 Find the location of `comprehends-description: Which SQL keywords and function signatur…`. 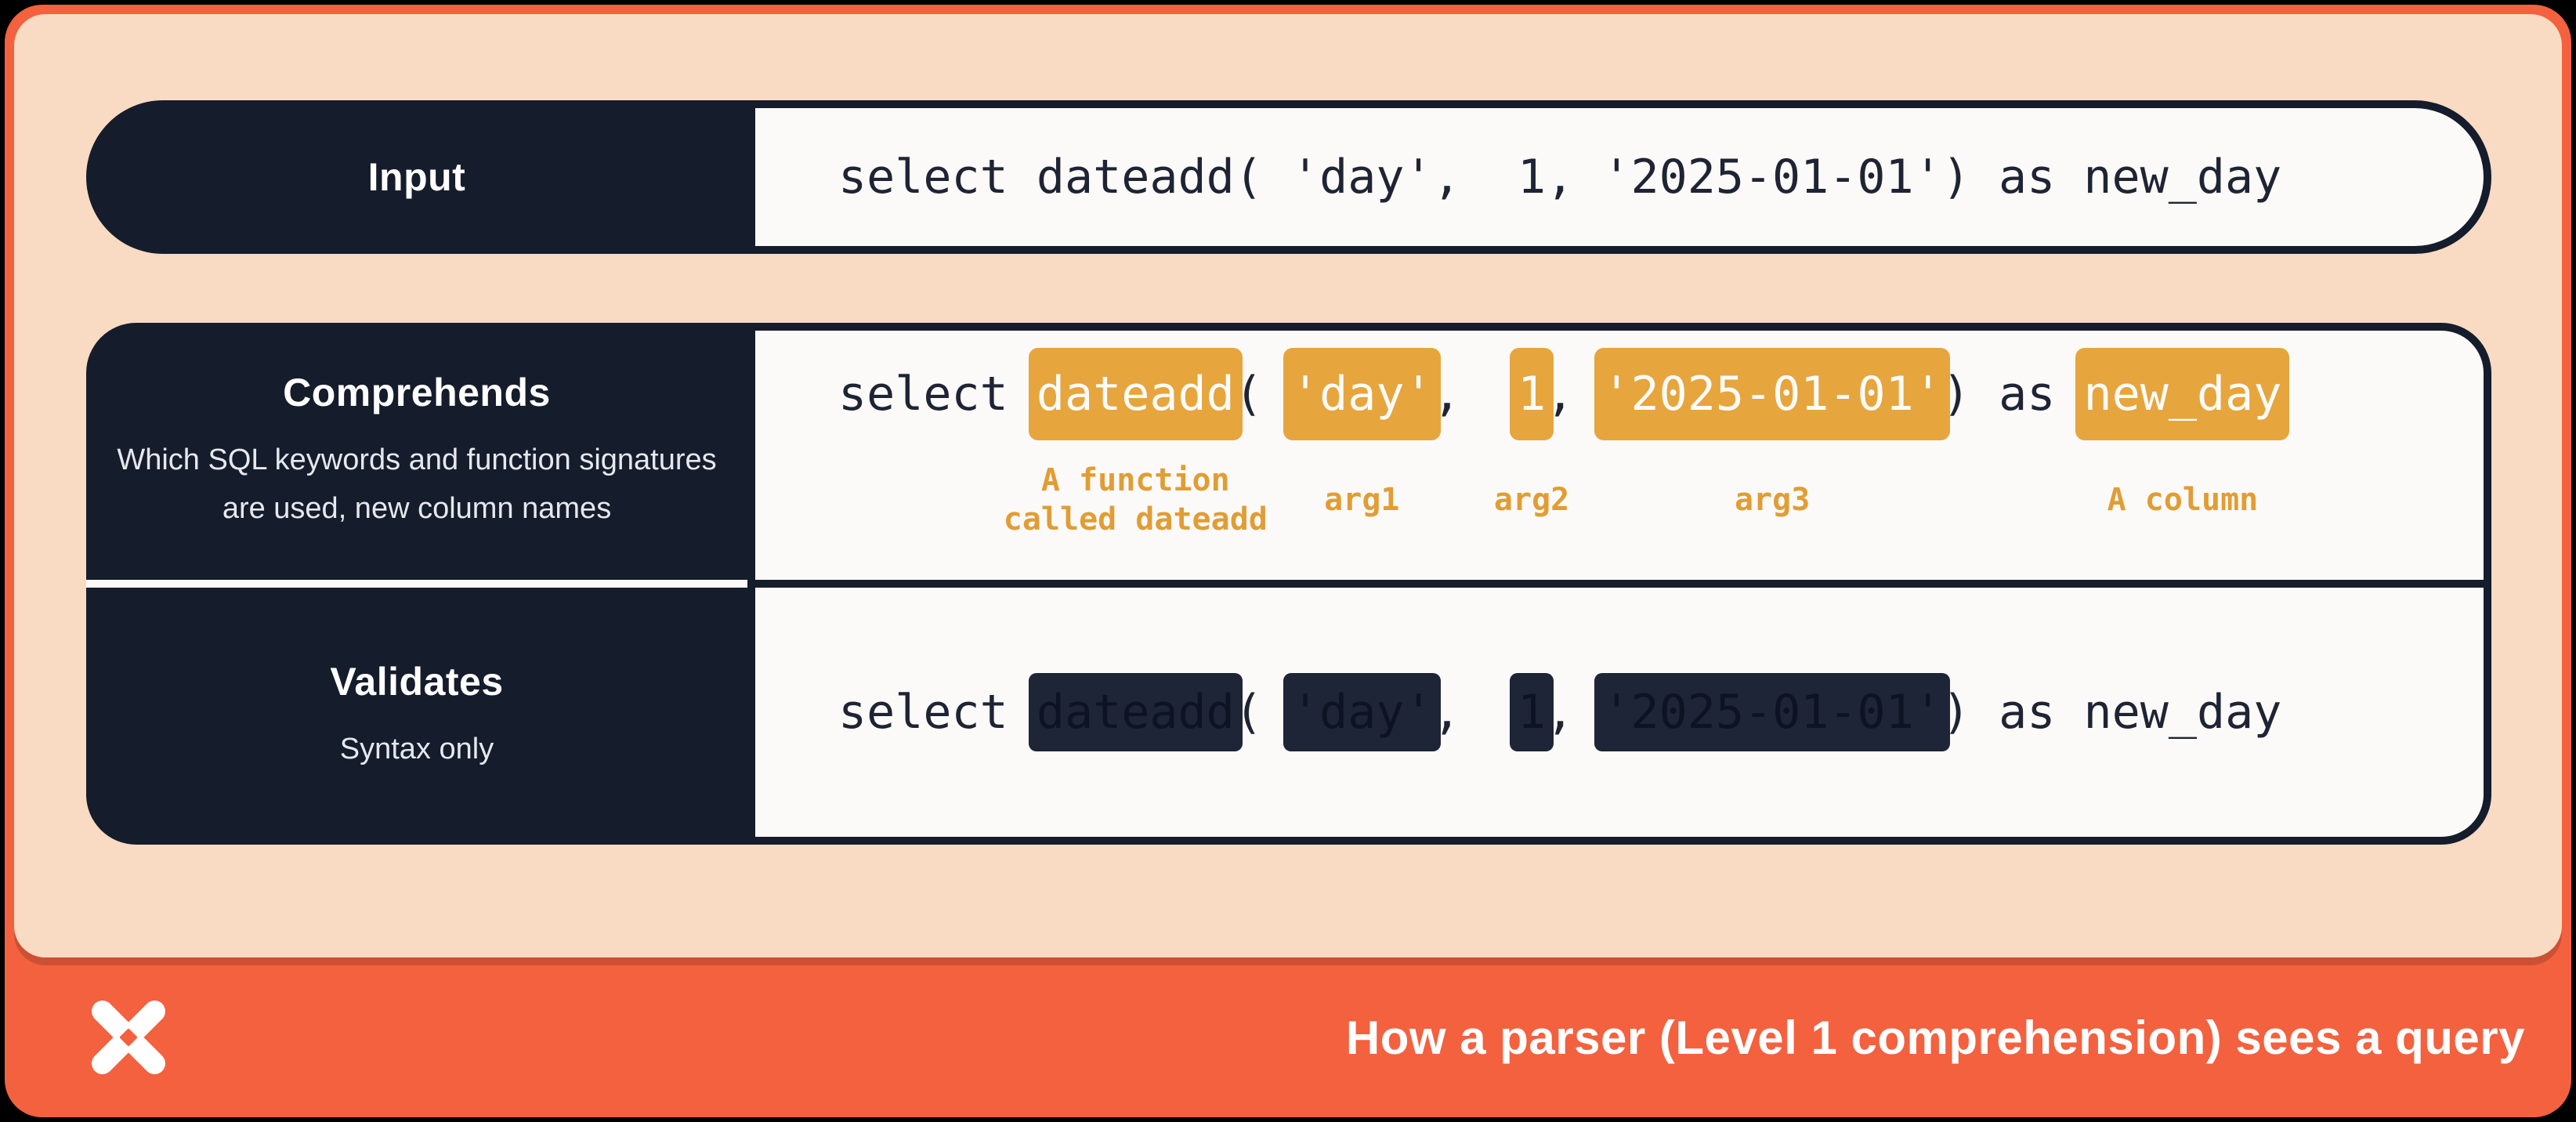

comprehends-description: Which SQL keywords and function signatur… is located at coordinates (417, 484).